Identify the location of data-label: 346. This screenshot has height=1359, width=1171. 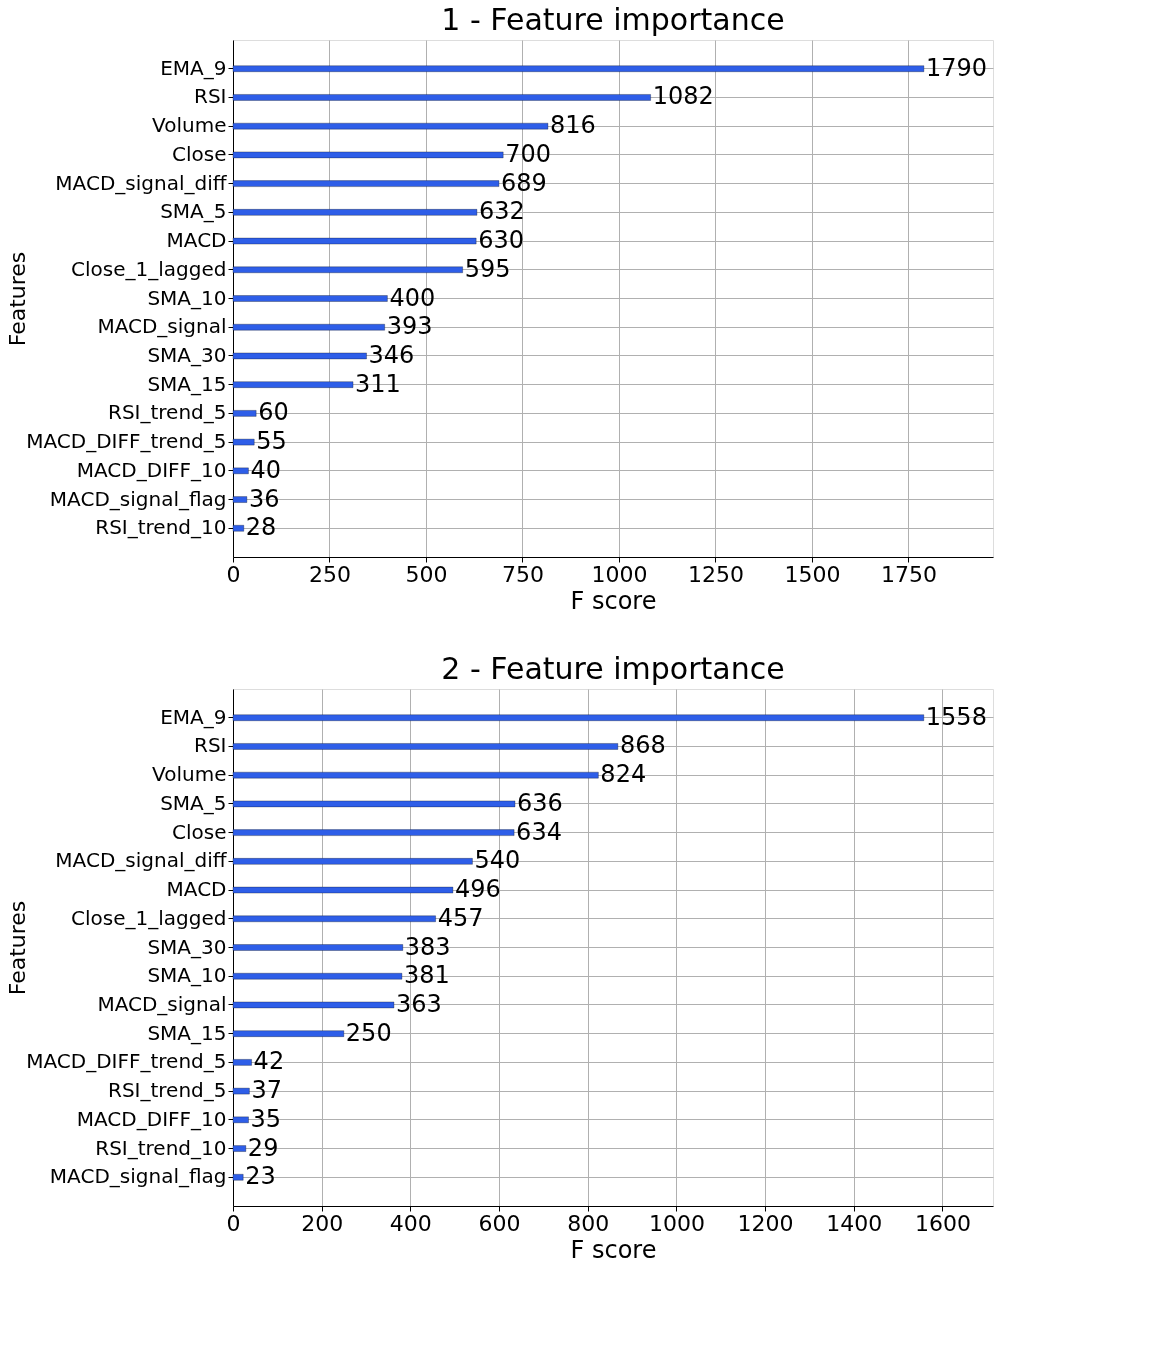
(391, 354).